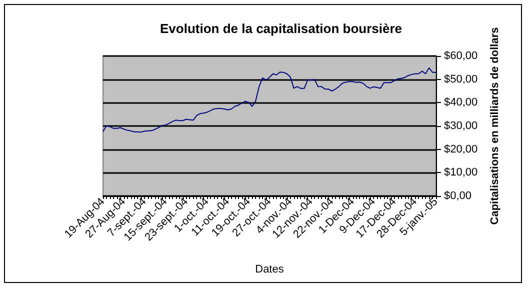 The image size is (530, 290). What do you see at coordinates (461, 102) in the screenshot?
I see `y-tick-label: $40,00` at bounding box center [461, 102].